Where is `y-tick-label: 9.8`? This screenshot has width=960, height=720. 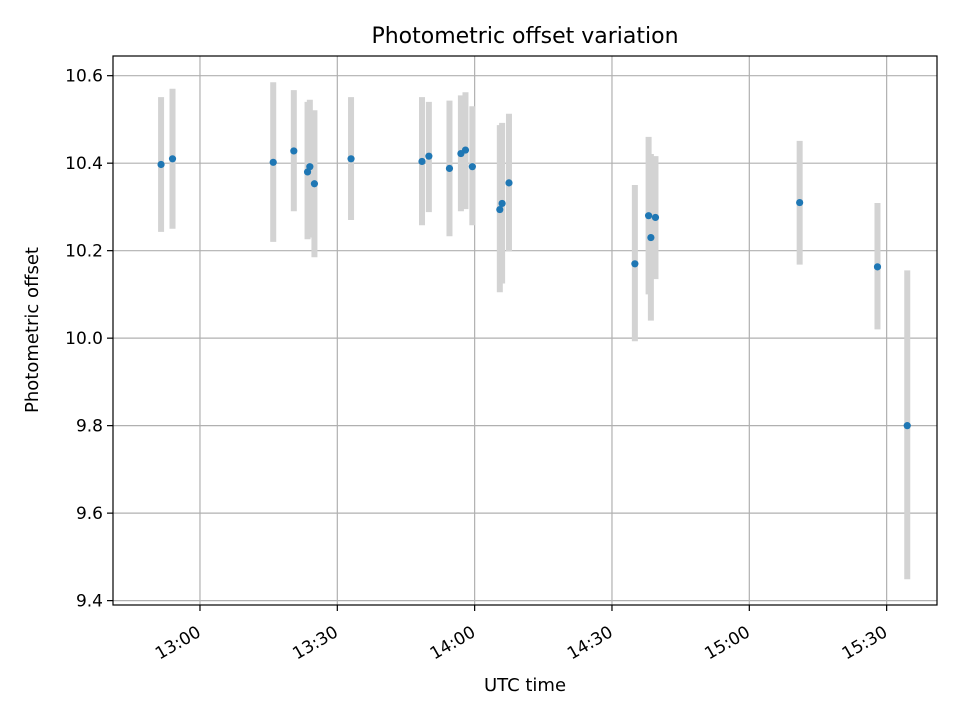 y-tick-label: 9.8 is located at coordinates (89, 427).